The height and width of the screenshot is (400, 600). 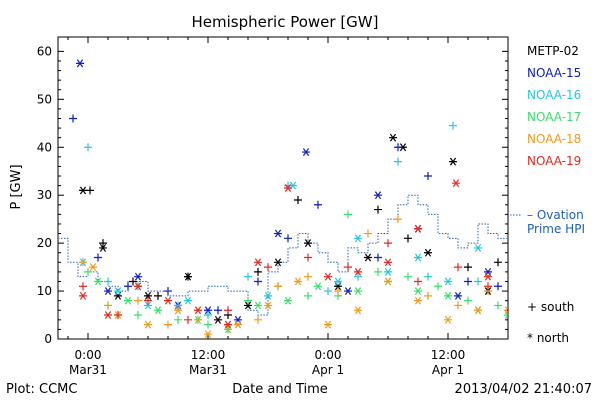 What do you see at coordinates (550, 307) in the screenshot?
I see `marker-legend-south: + south` at bounding box center [550, 307].